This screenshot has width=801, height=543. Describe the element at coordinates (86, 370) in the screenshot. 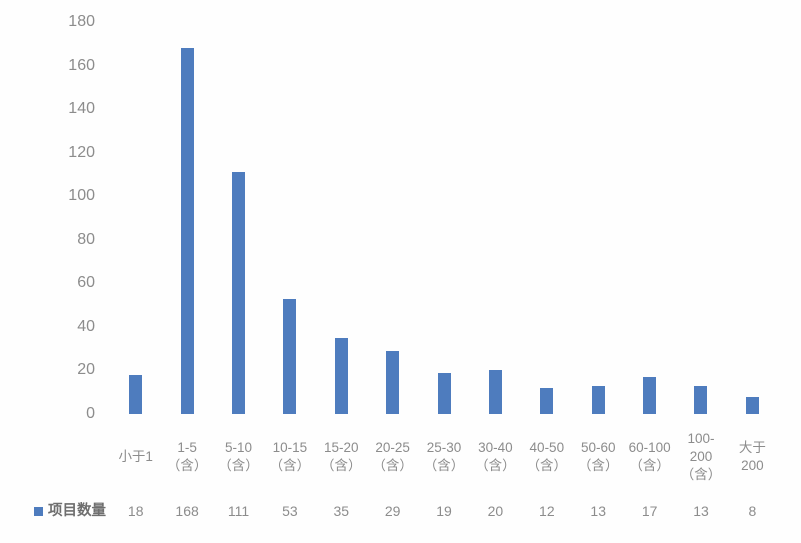

I see `y-axis-tick-label: 20` at that location.